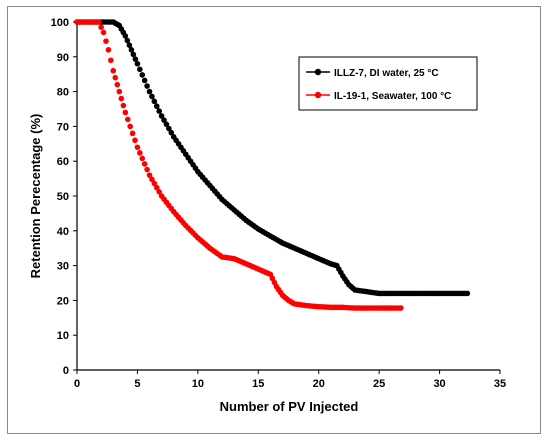 Image resolution: width=550 pixels, height=442 pixels. Describe the element at coordinates (392, 96) in the screenshot. I see `legend-label-il19: IL-19-1, Seawater, 100 °C` at that location.